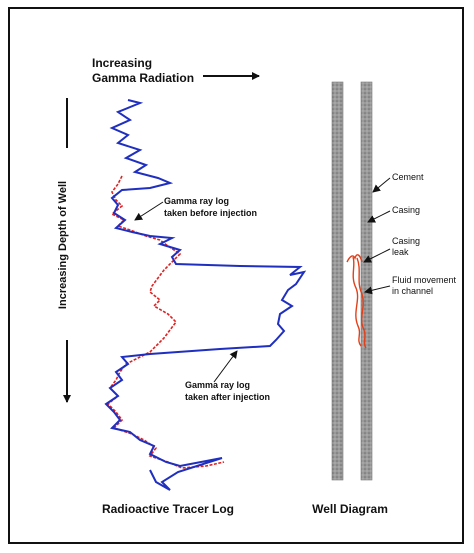 The width and height of the screenshot is (474, 553). What do you see at coordinates (379, 216) in the screenshot?
I see `casing-pointer` at bounding box center [379, 216].